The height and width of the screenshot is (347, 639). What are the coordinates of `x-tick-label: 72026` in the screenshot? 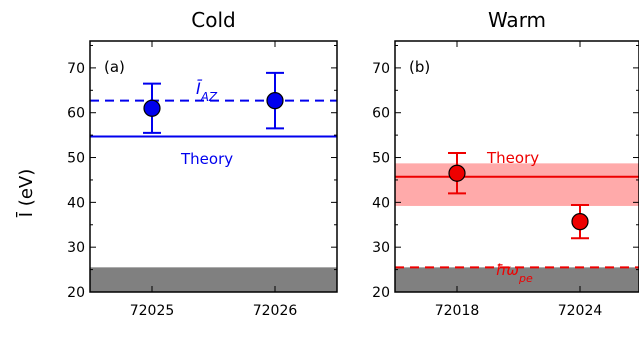 It's located at (275, 311).